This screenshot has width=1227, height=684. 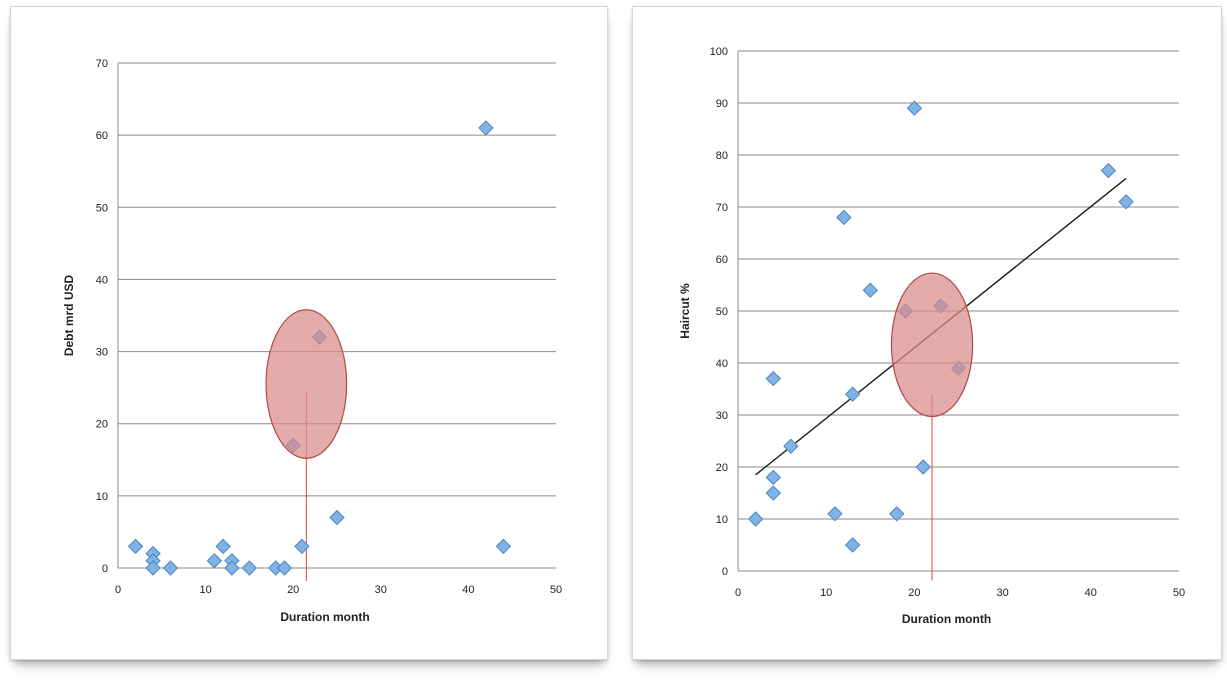 I want to click on y-tick-label: 100, so click(x=719, y=52).